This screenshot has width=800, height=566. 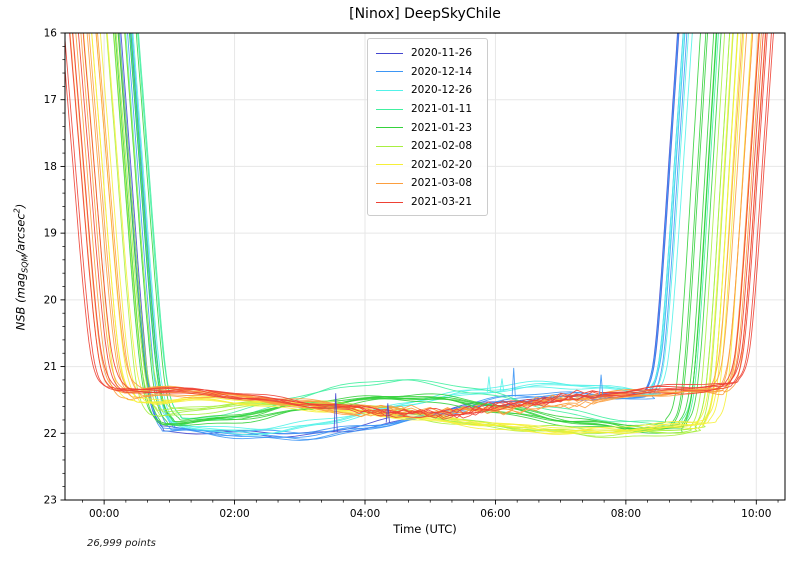 I want to click on legend-item: 2021-03-08, so click(x=427, y=183).